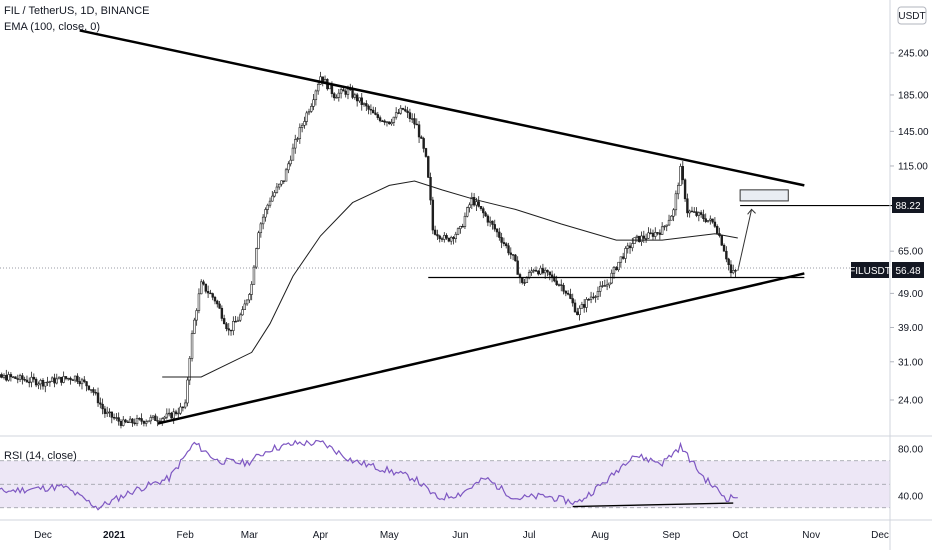 This screenshot has height=550, width=932. What do you see at coordinates (910, 401) in the screenshot?
I see `price-tick-label: 24.00` at bounding box center [910, 401].